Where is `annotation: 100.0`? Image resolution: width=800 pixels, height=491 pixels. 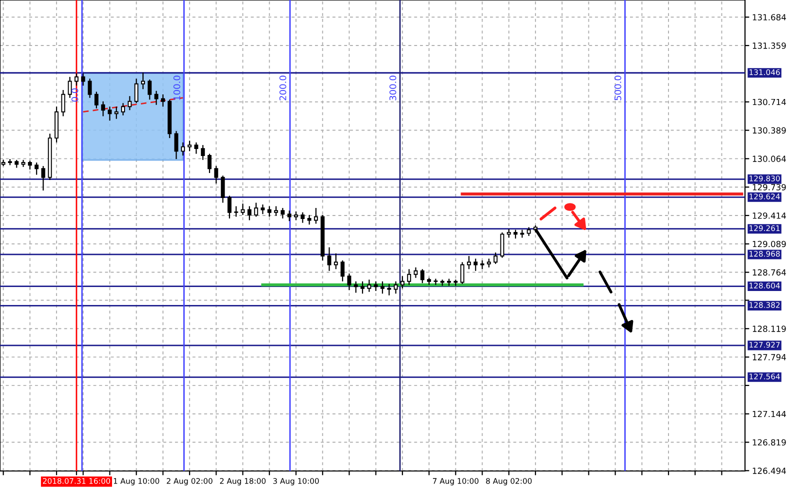
annotation: 100.0 is located at coordinates (176, 88).